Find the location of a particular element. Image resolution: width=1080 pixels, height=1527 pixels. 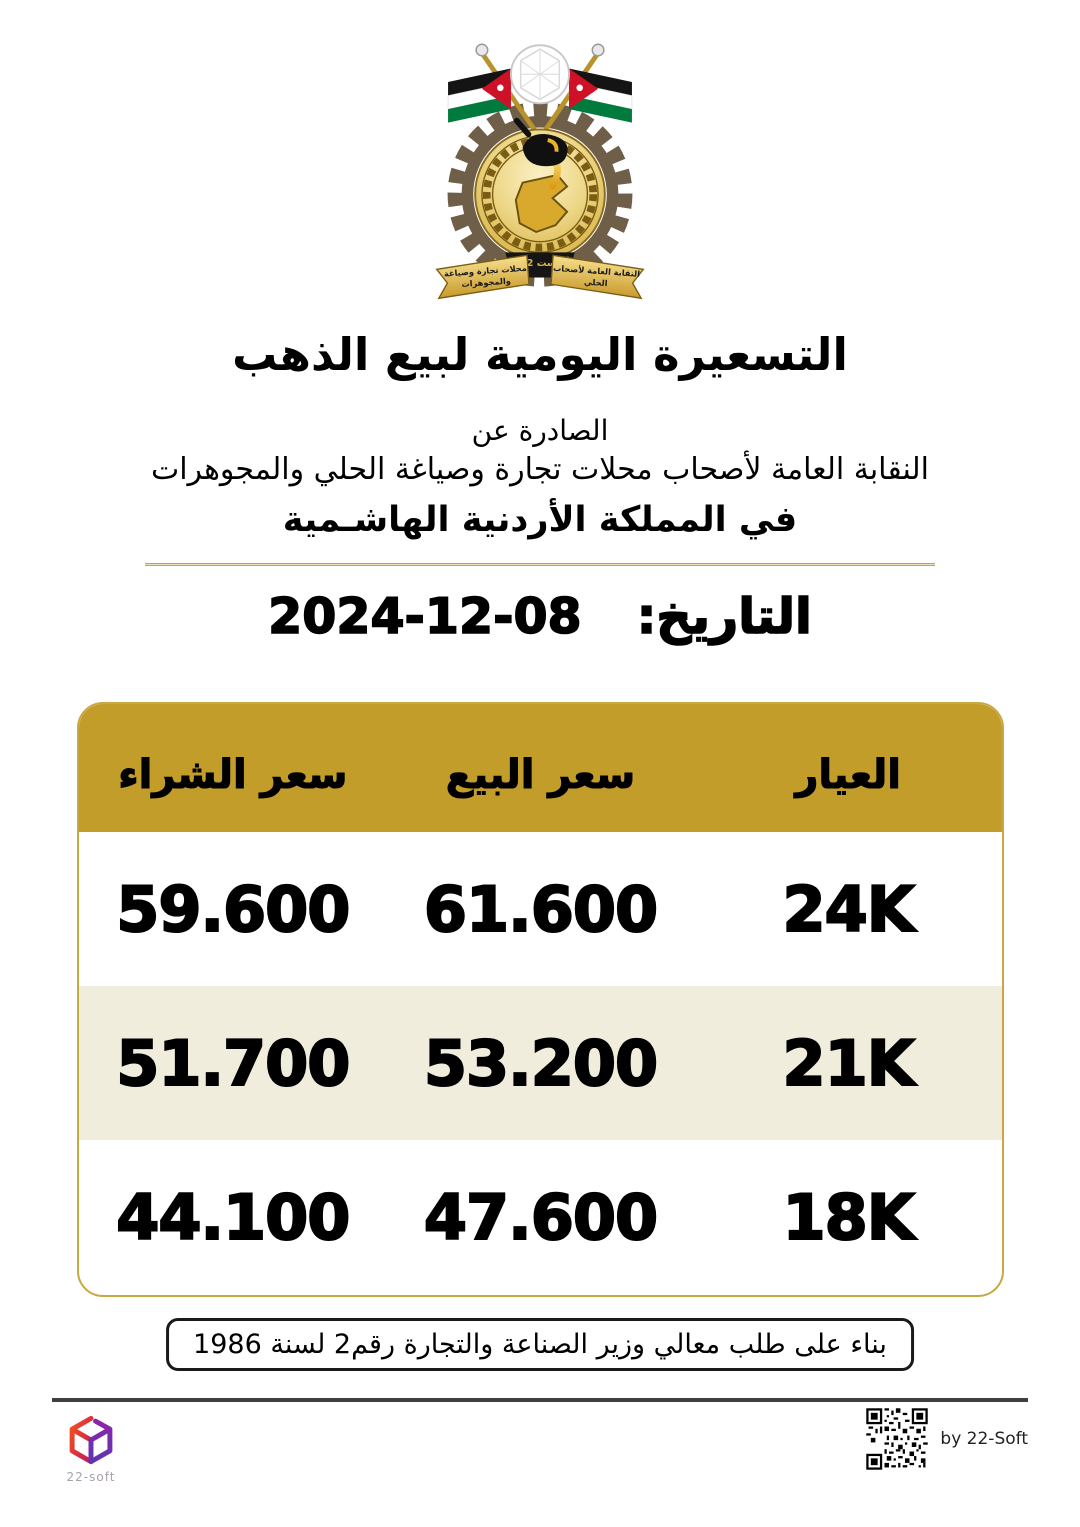

cell-sell-price: 61.600 is located at coordinates (541, 908).